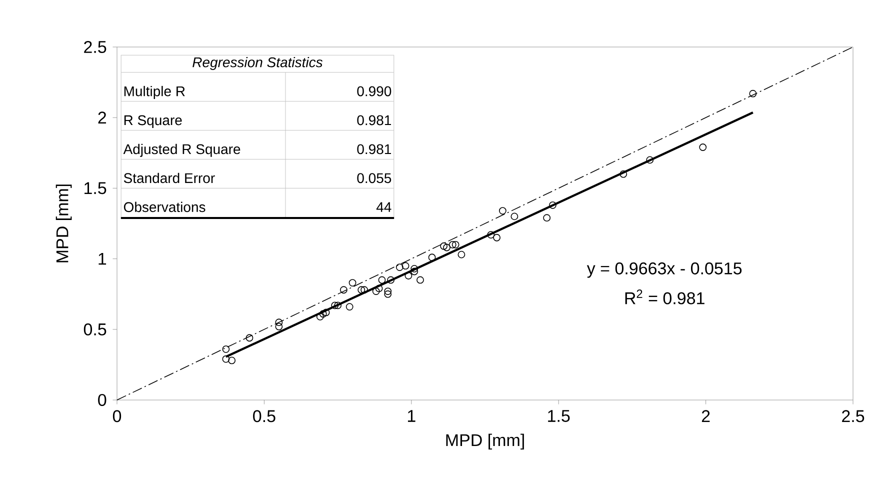 The height and width of the screenshot is (490, 874). What do you see at coordinates (95, 329) in the screenshot?
I see `y-tick-label: 0.5` at bounding box center [95, 329].